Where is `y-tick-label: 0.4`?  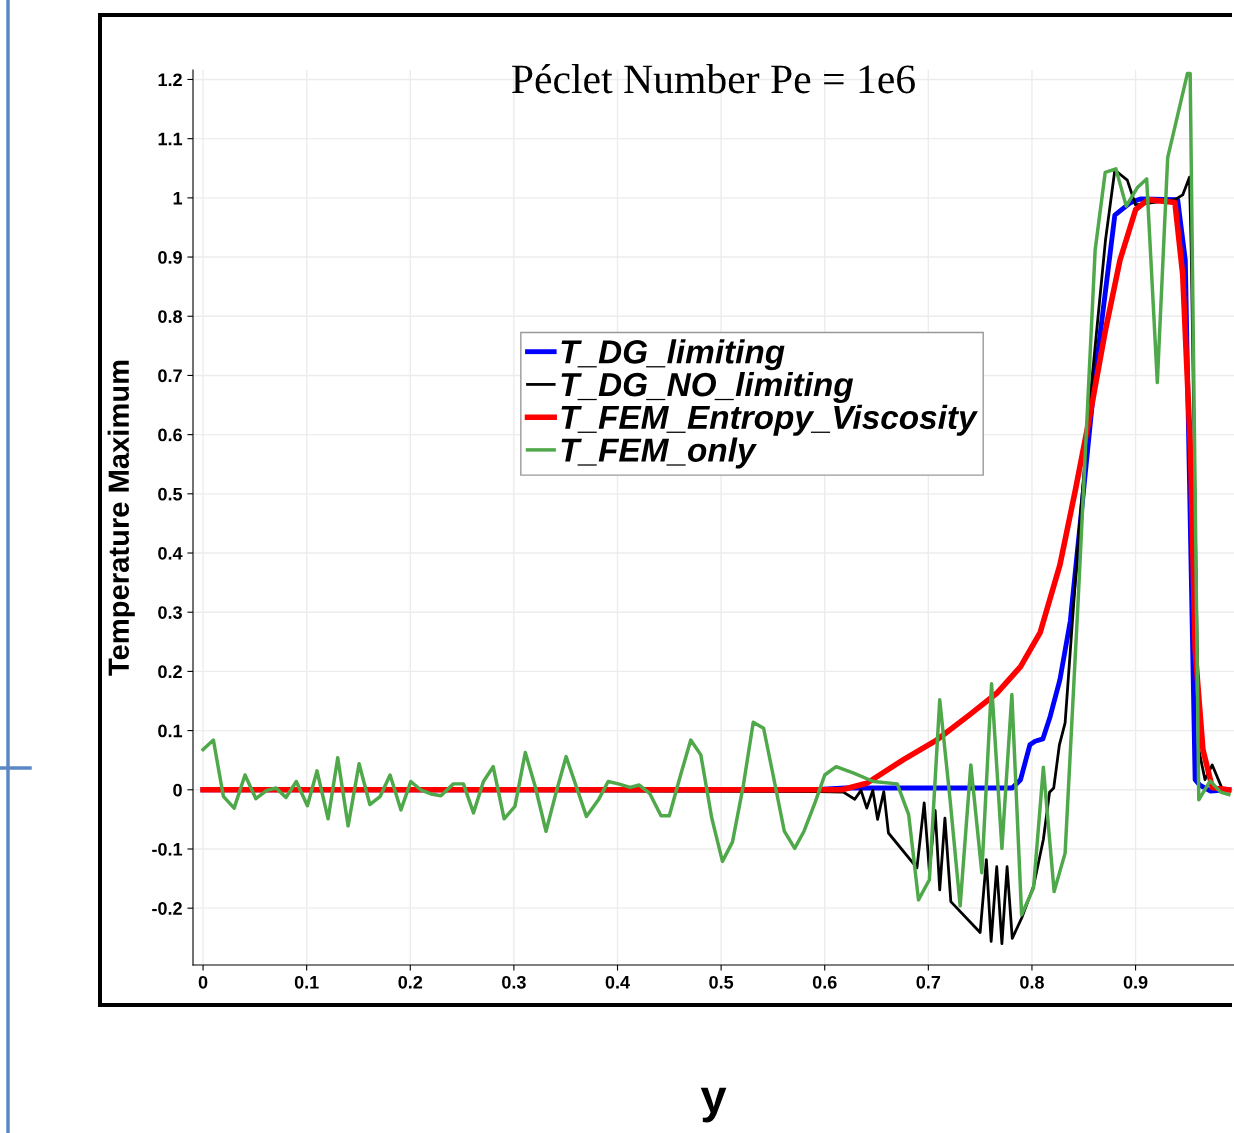 y-tick-label: 0.4 is located at coordinates (170, 553).